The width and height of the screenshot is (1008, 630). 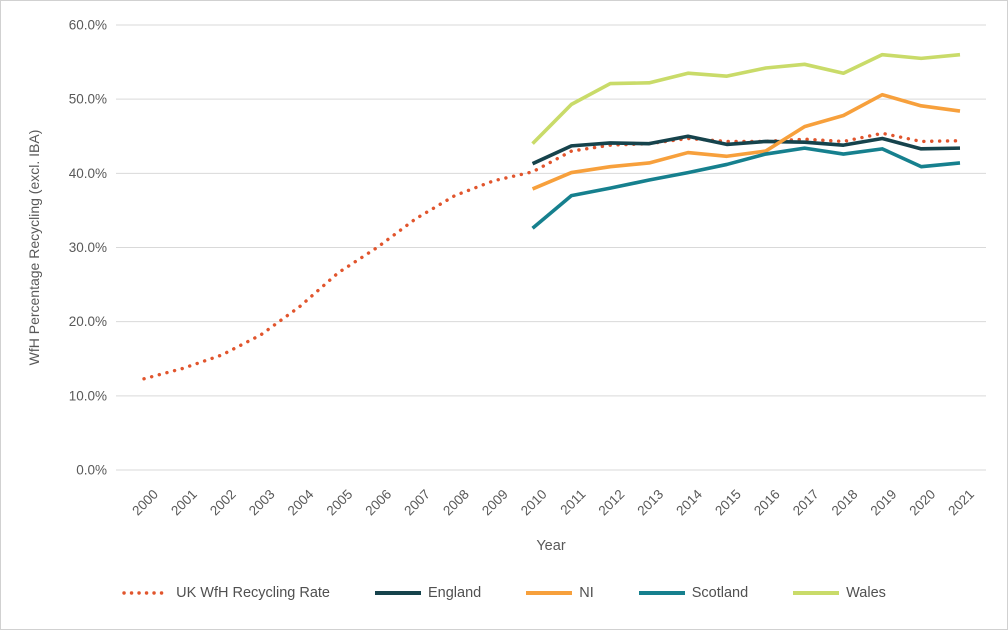 What do you see at coordinates (845, 503) in the screenshot?
I see `x-tick-label: 2018` at bounding box center [845, 503].